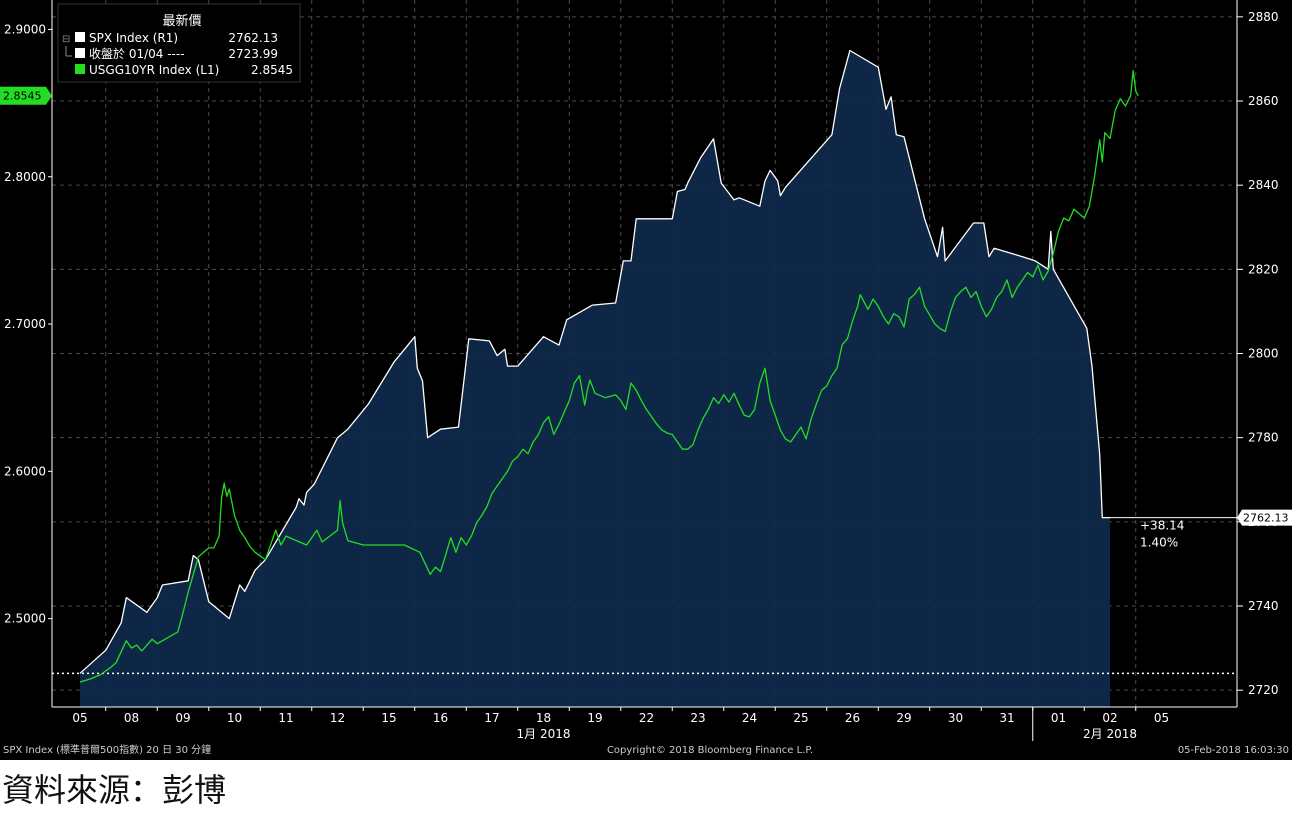 Image resolution: width=1292 pixels, height=816 pixels. I want to click on right-axis-tick-label: 2740, so click(1263, 606).